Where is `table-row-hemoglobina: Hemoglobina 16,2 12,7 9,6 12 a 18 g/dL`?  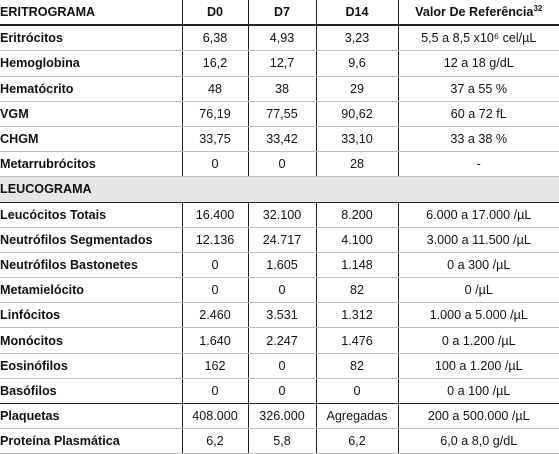 table-row-hemoglobina: Hemoglobina 16,2 12,7 9,6 12 a 18 g/dL is located at coordinates (279, 63).